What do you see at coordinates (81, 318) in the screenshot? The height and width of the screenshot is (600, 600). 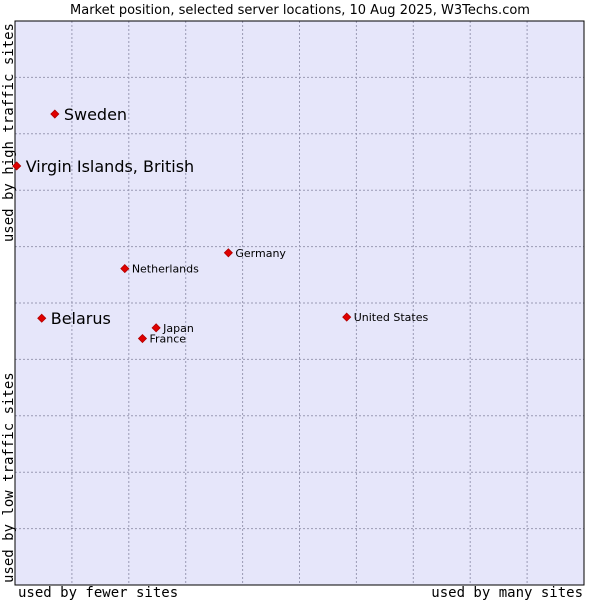 I see `point-label: Belarus` at bounding box center [81, 318].